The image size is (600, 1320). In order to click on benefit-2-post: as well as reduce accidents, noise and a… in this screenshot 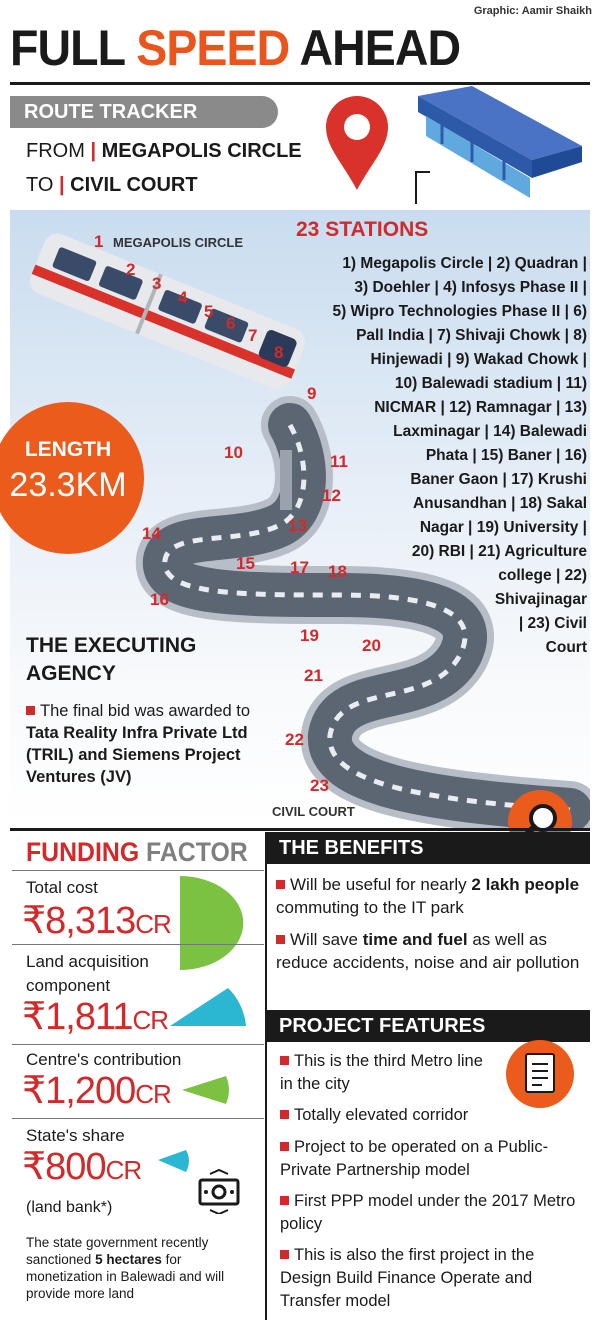, I will do `click(428, 951)`.